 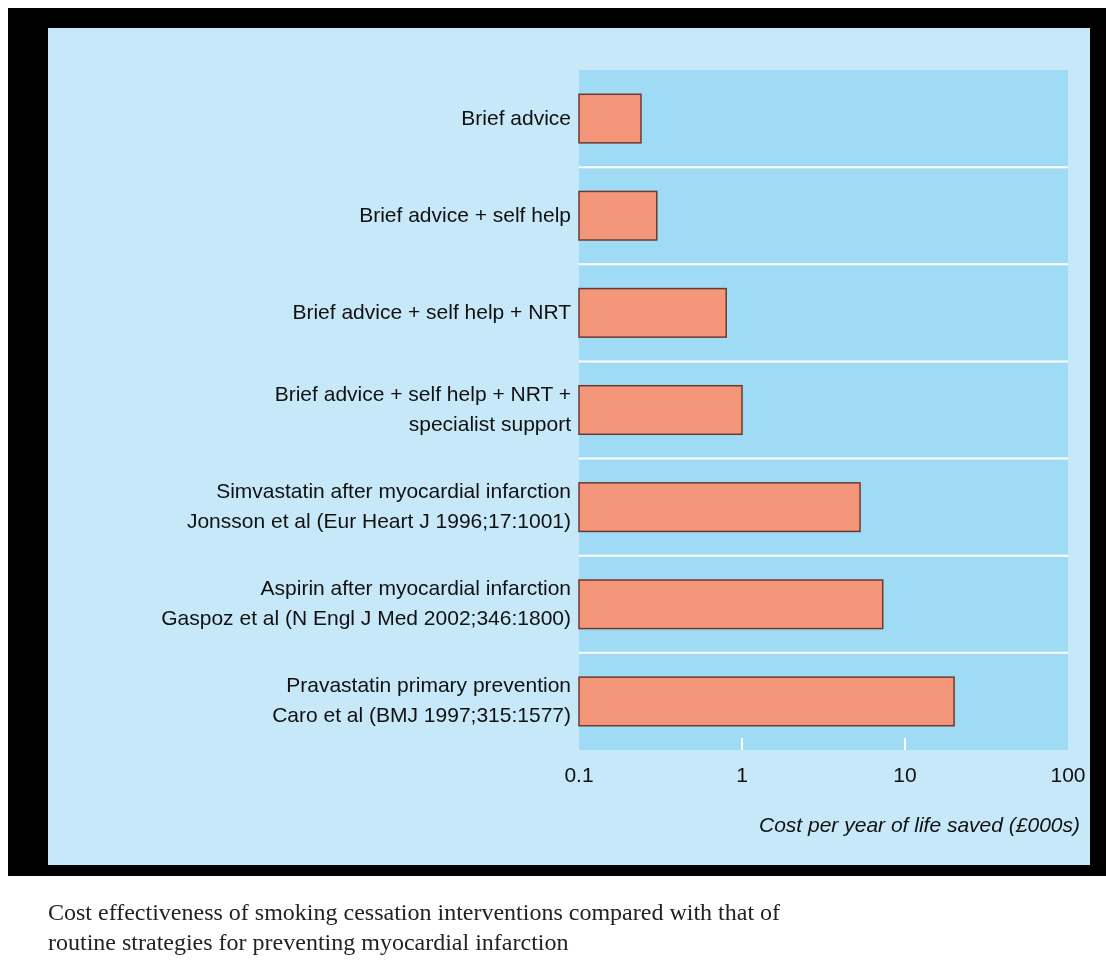 I want to click on x-tick-label: 1, so click(x=742, y=774).